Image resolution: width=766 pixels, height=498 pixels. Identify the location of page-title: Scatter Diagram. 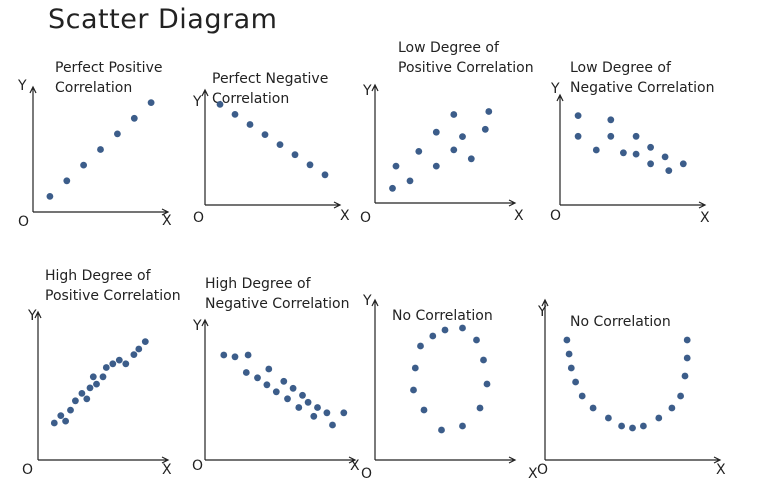
(163, 19).